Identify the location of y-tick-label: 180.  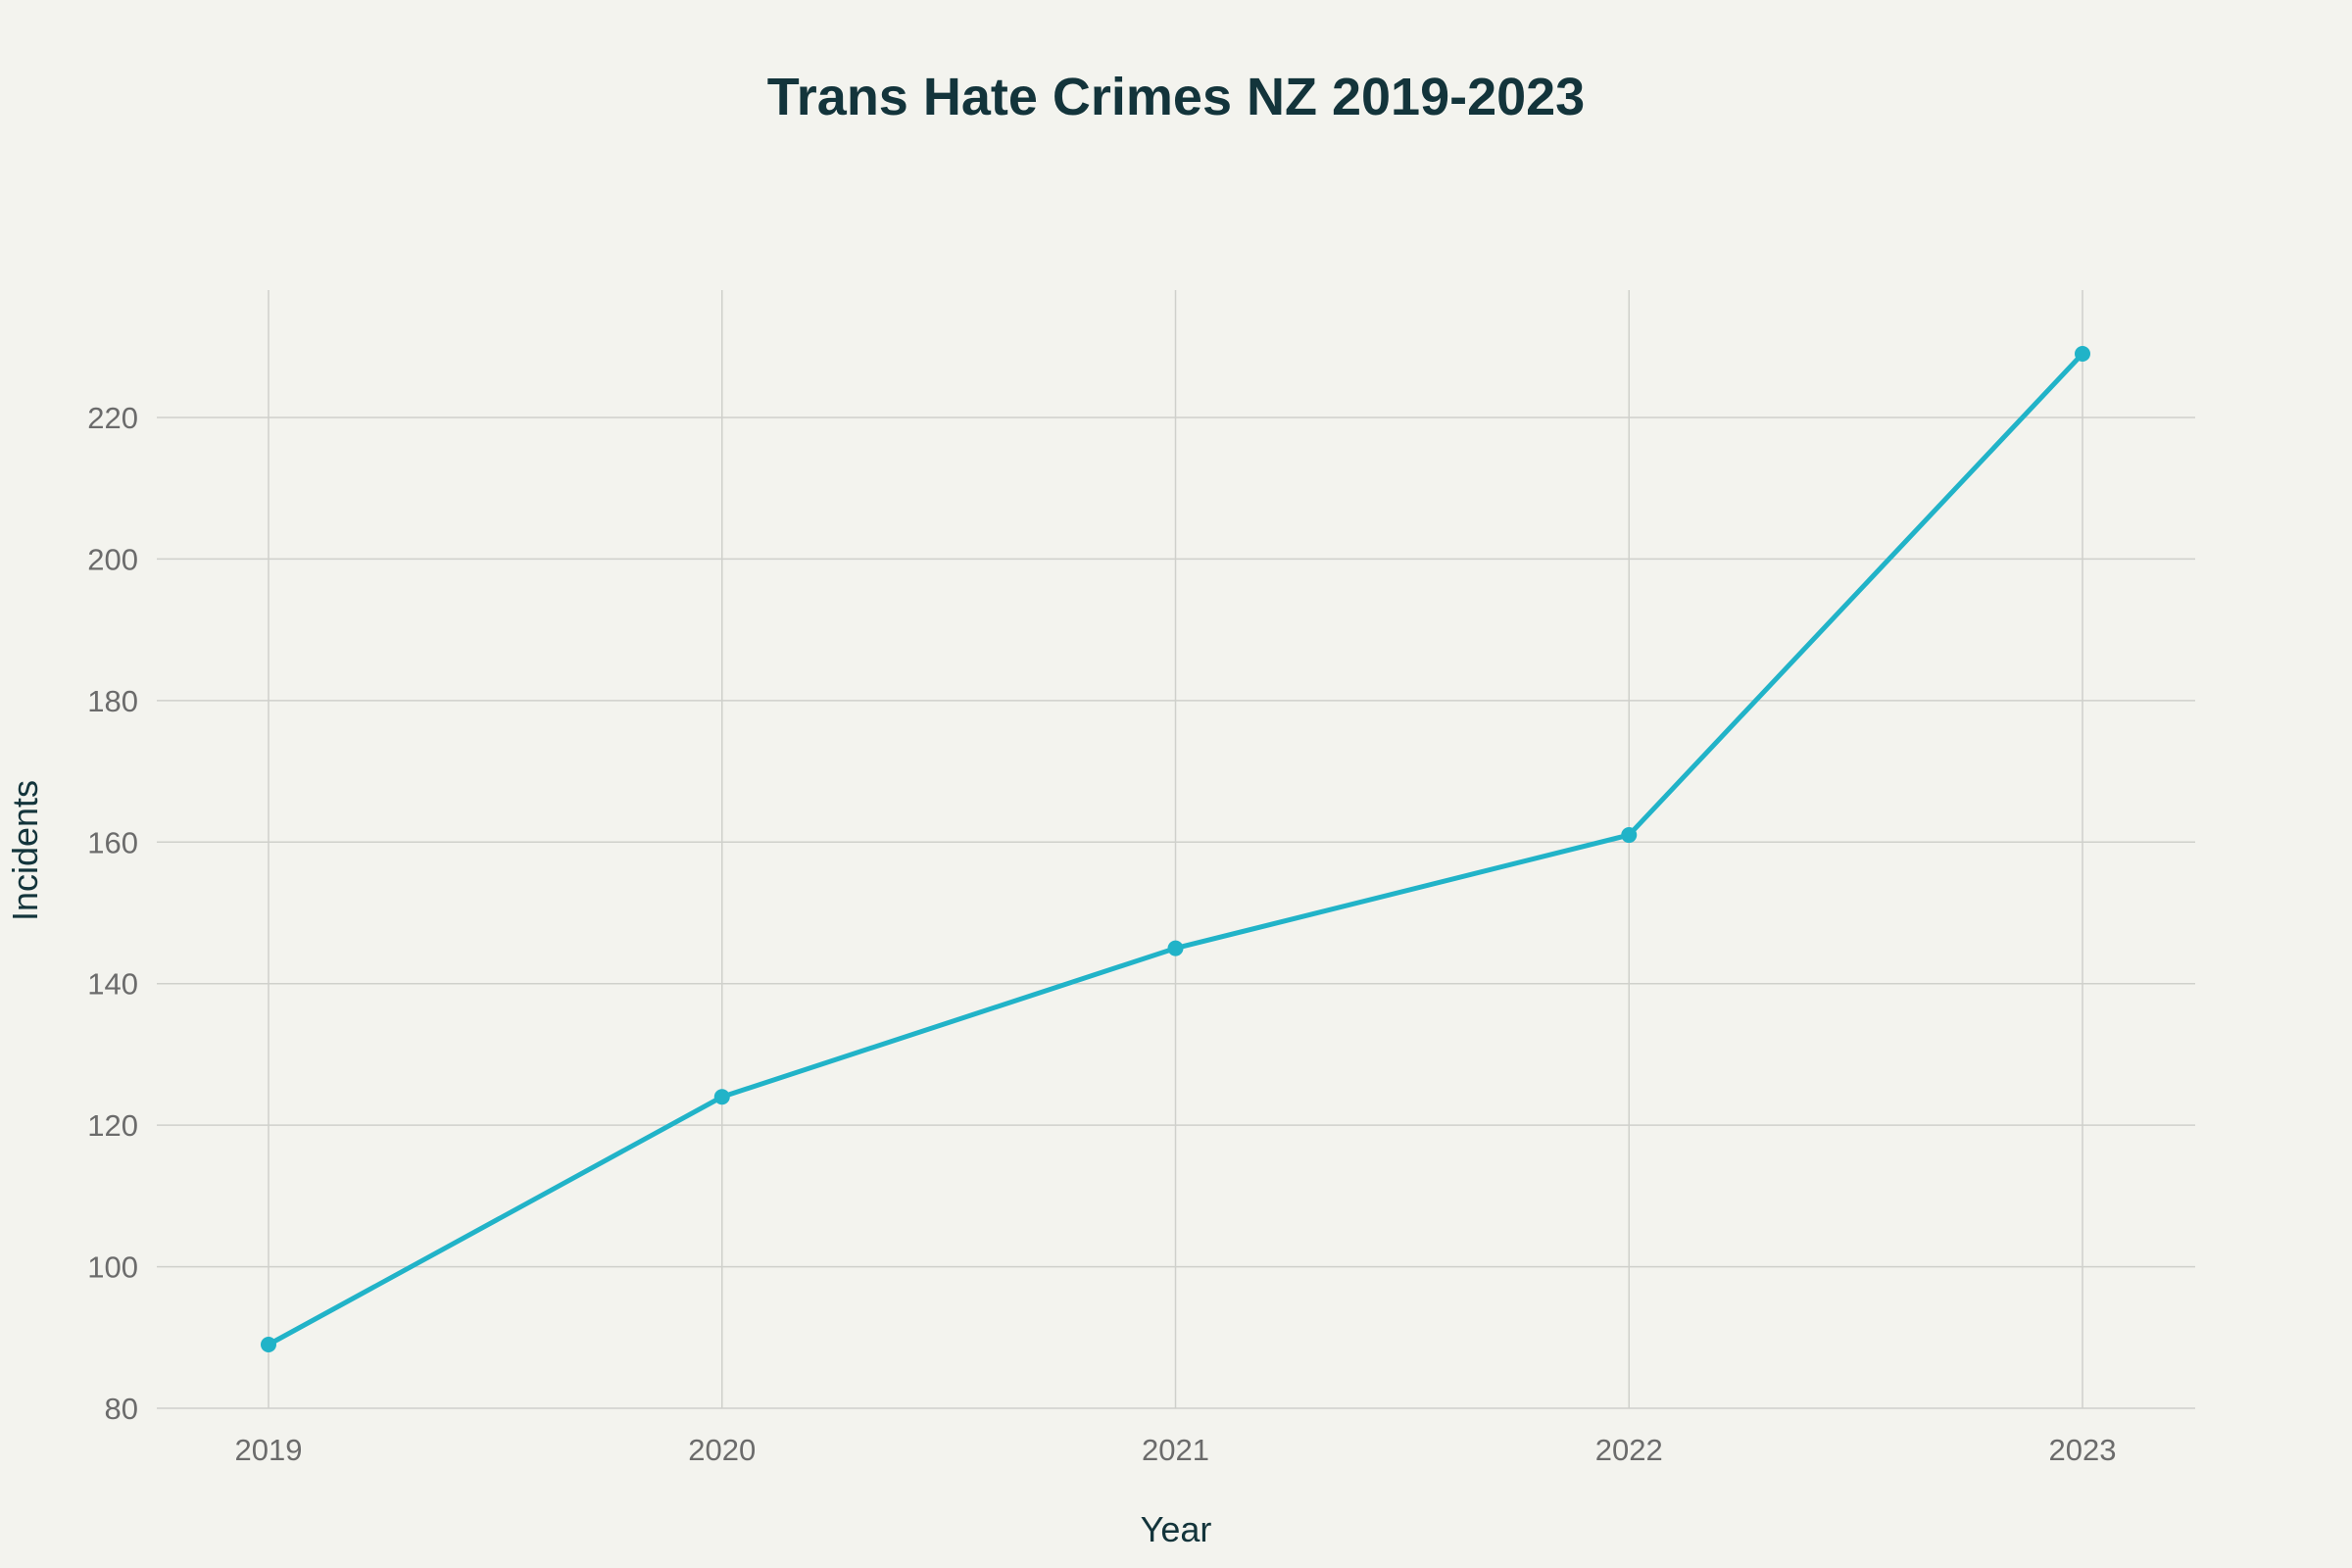
(112, 701).